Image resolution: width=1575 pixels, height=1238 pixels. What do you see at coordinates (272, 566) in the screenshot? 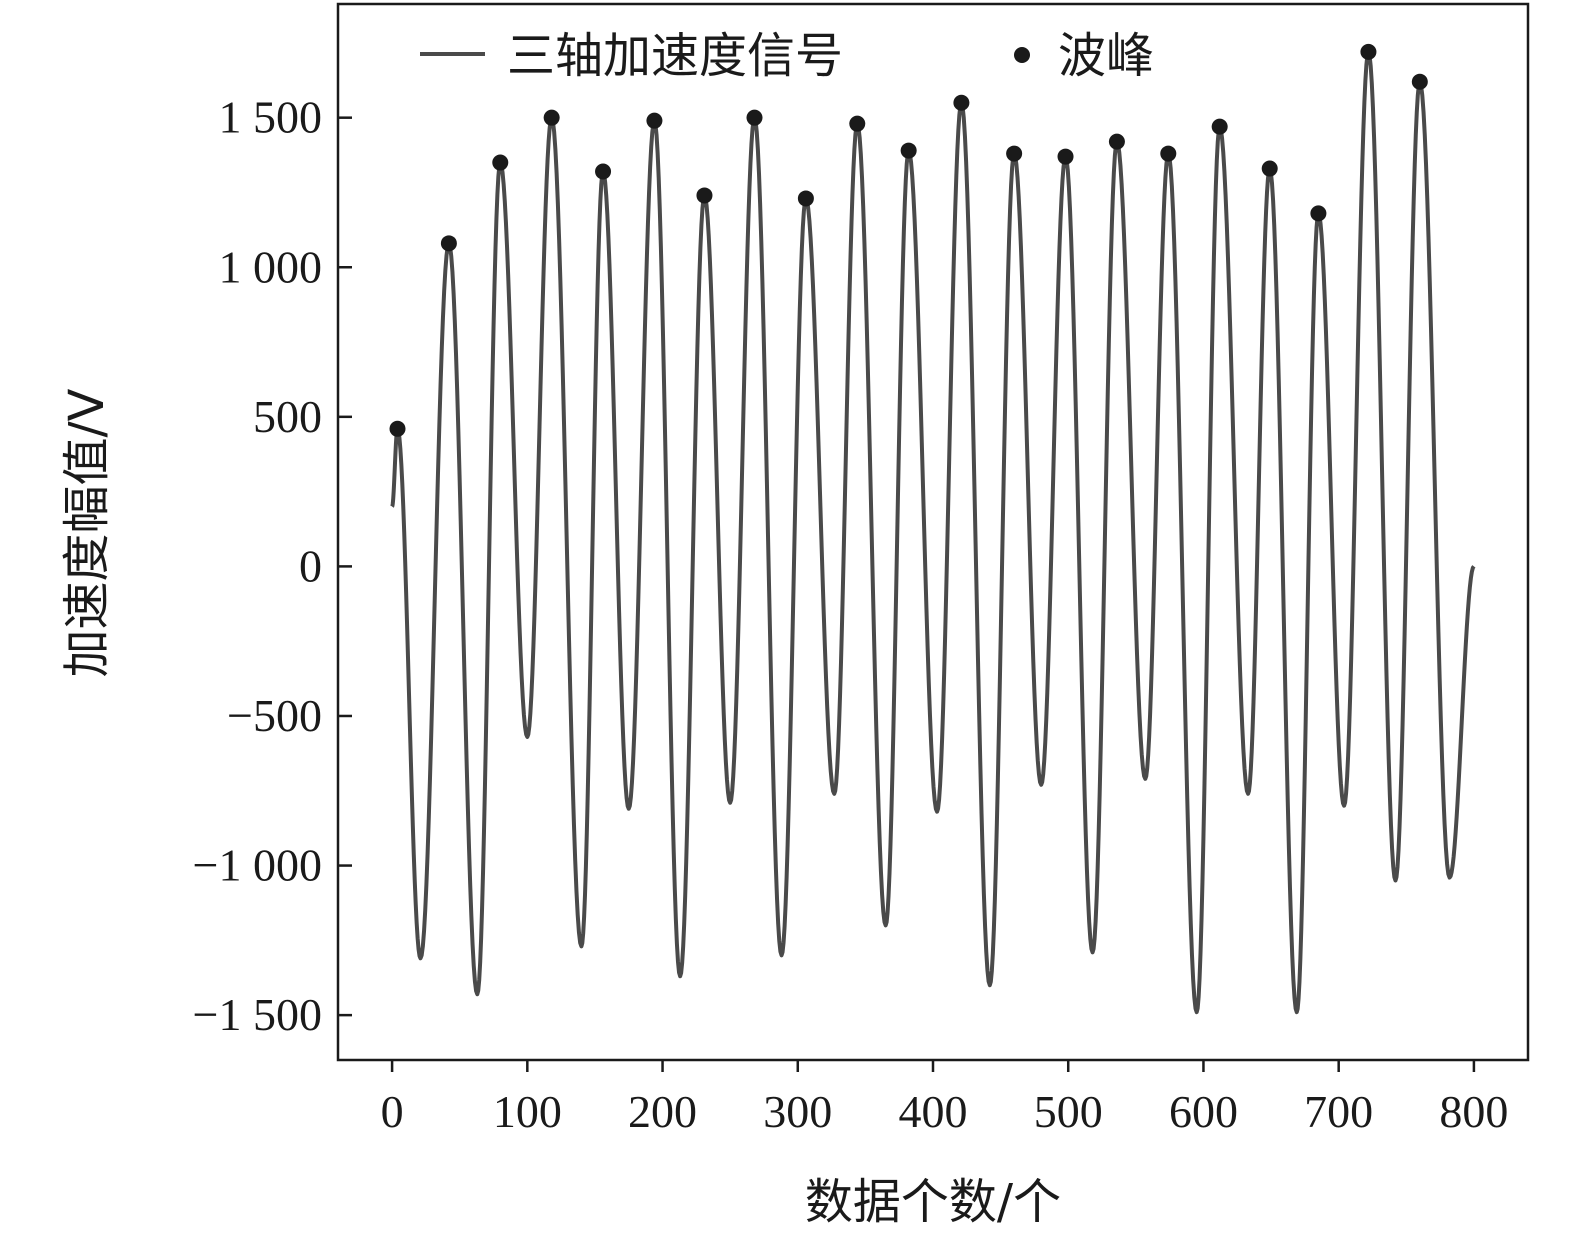
I see `y-axis: 1 500 1 000 500 0 −500 −1 000 −1 500` at bounding box center [272, 566].